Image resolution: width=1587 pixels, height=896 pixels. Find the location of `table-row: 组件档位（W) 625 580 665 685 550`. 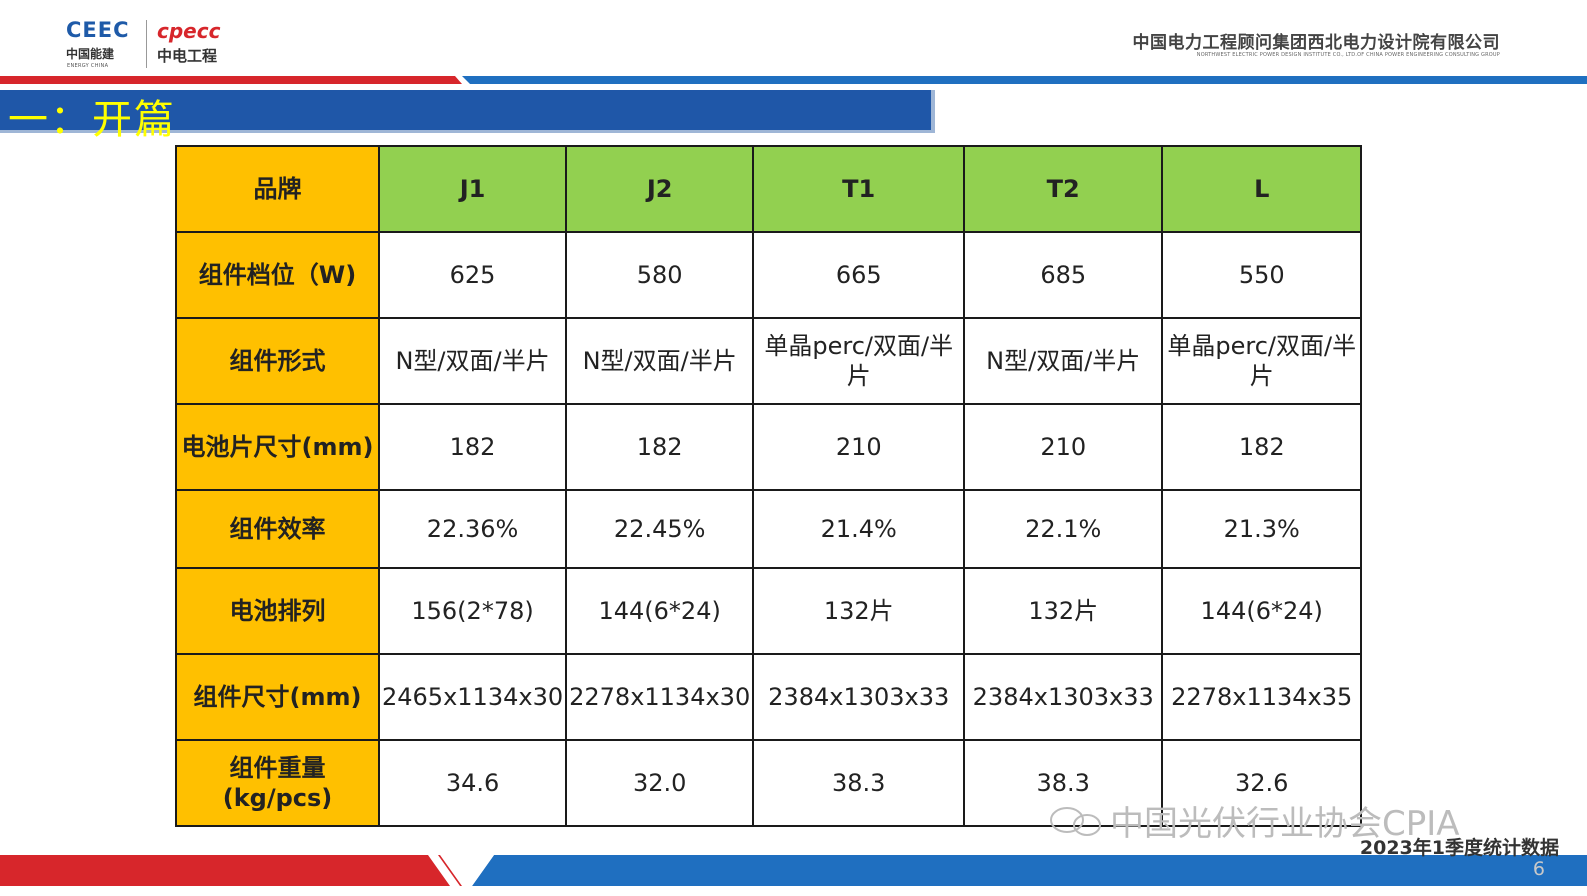

table-row: 组件档位（W) 625 580 665 685 550 is located at coordinates (769, 275).